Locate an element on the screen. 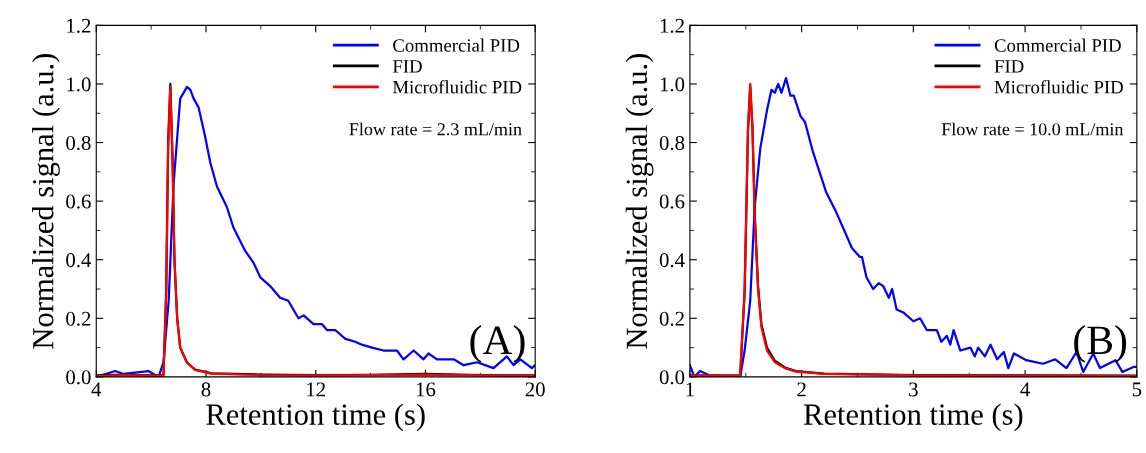  x-tick-label: 2 is located at coordinates (801, 389).